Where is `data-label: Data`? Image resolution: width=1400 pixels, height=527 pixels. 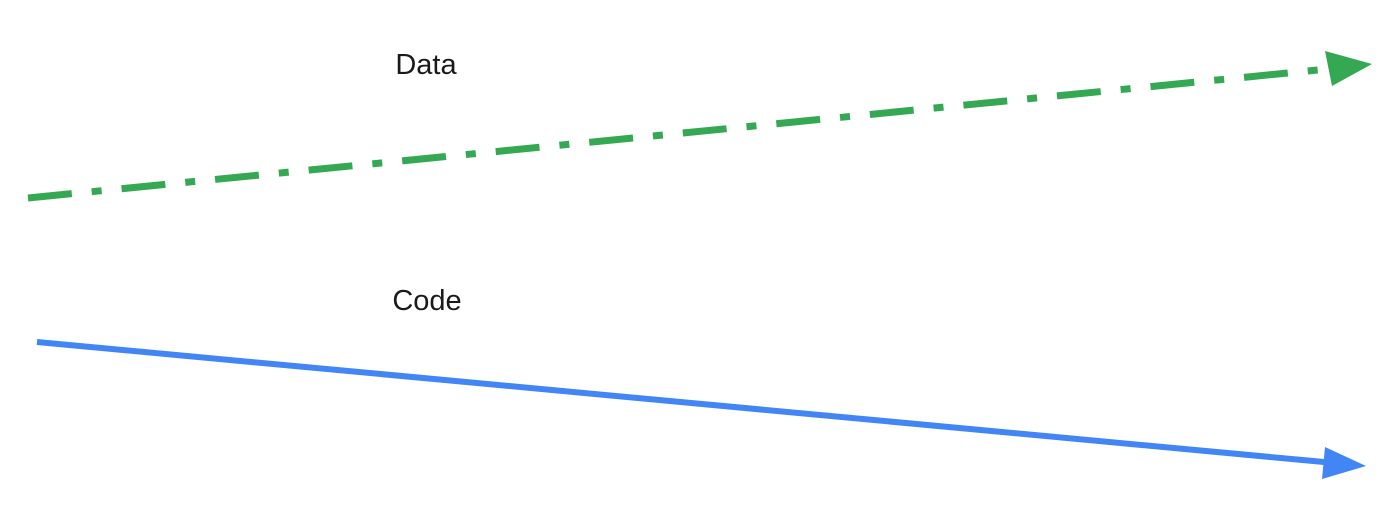 data-label: Data is located at coordinates (426, 65).